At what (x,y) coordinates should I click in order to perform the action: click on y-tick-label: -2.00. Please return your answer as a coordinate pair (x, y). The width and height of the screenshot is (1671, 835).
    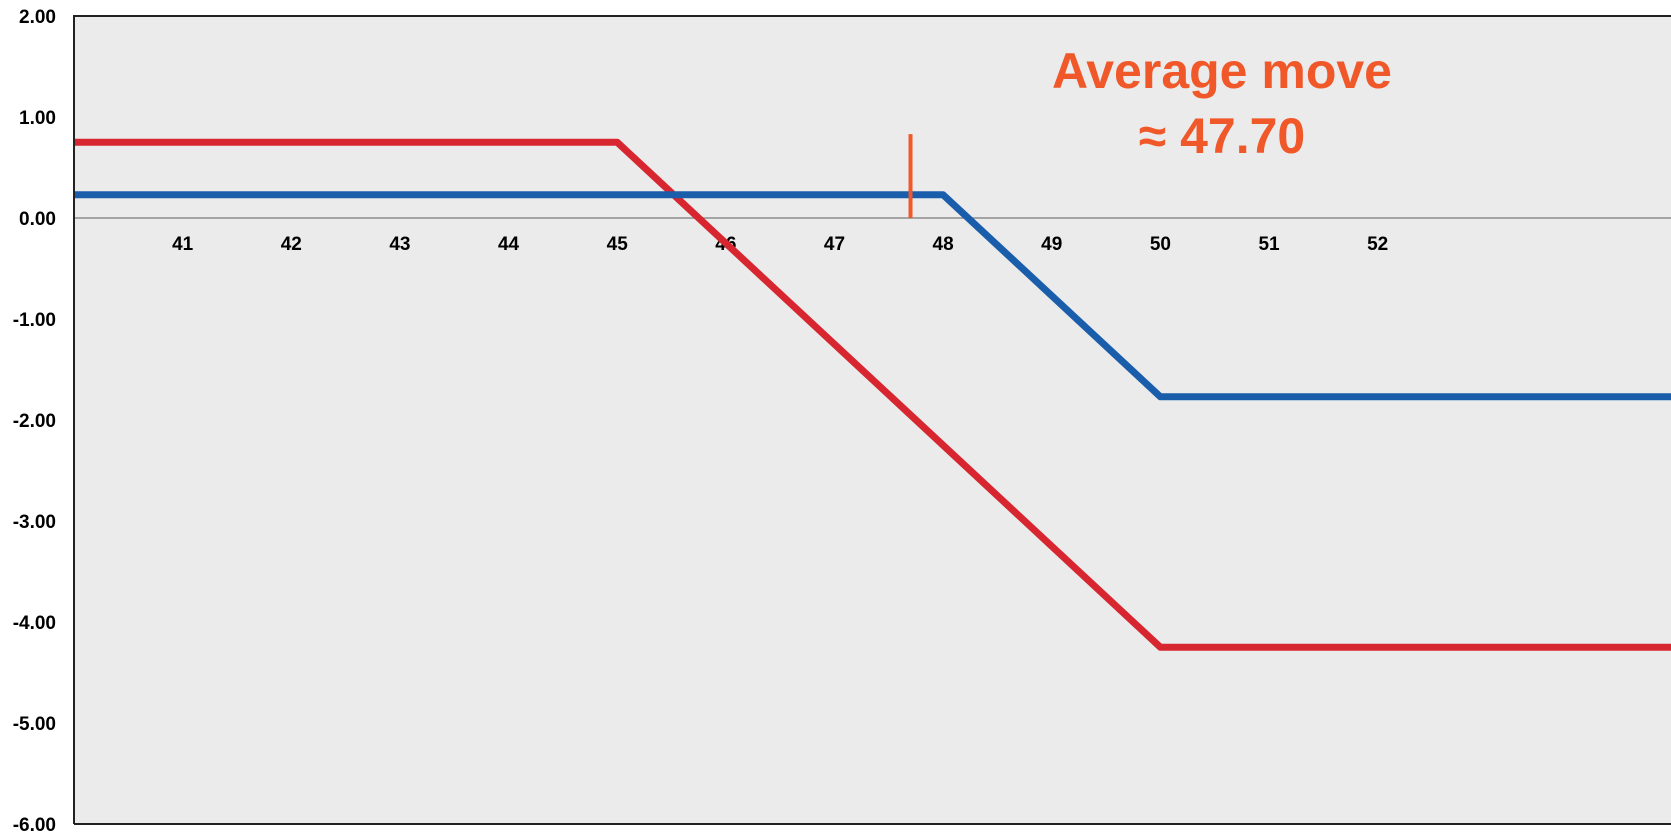
    Looking at the image, I should click on (34, 421).